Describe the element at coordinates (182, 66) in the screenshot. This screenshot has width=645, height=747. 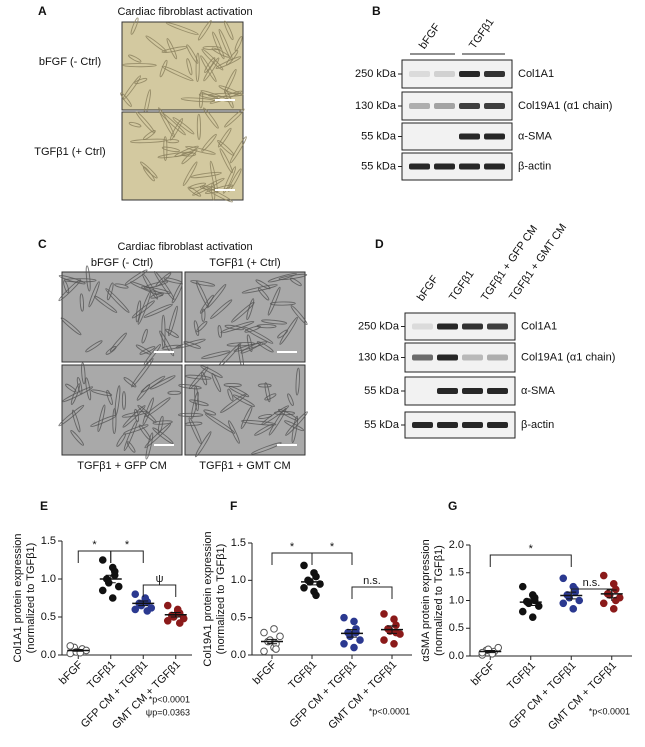
I see `micrograph` at that location.